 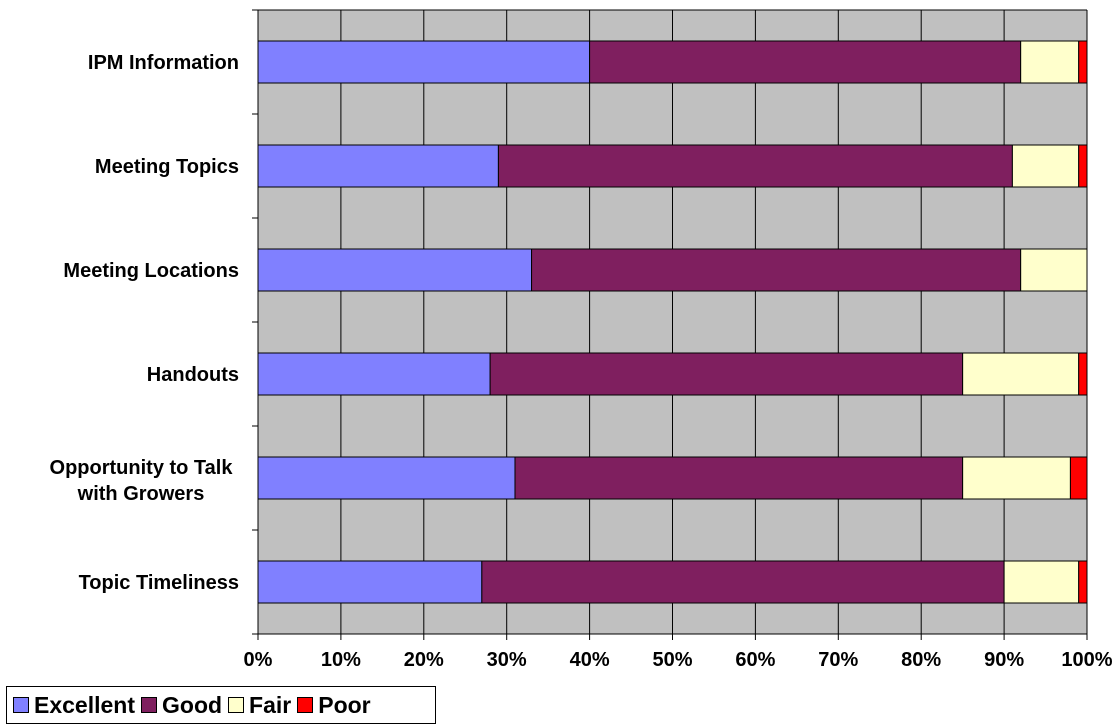 I want to click on legend-swatch-fair, so click(x=236, y=705).